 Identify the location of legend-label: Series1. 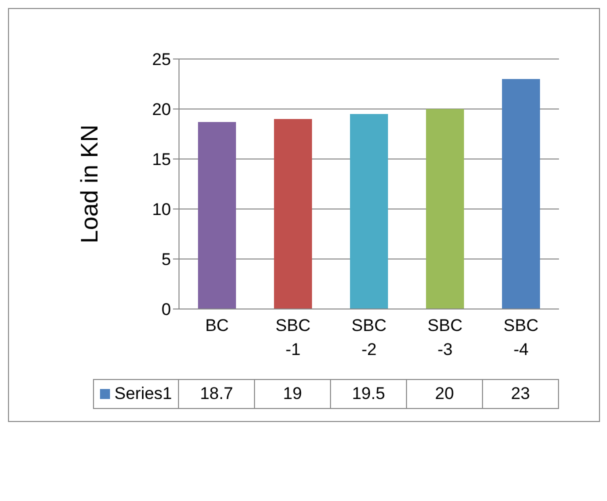
(143, 394).